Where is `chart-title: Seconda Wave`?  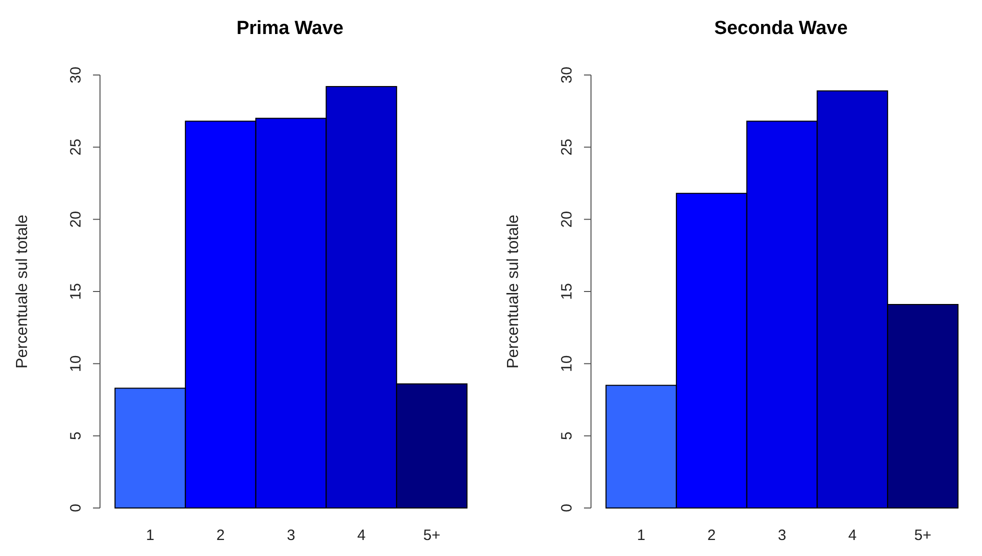 chart-title: Seconda Wave is located at coordinates (781, 28).